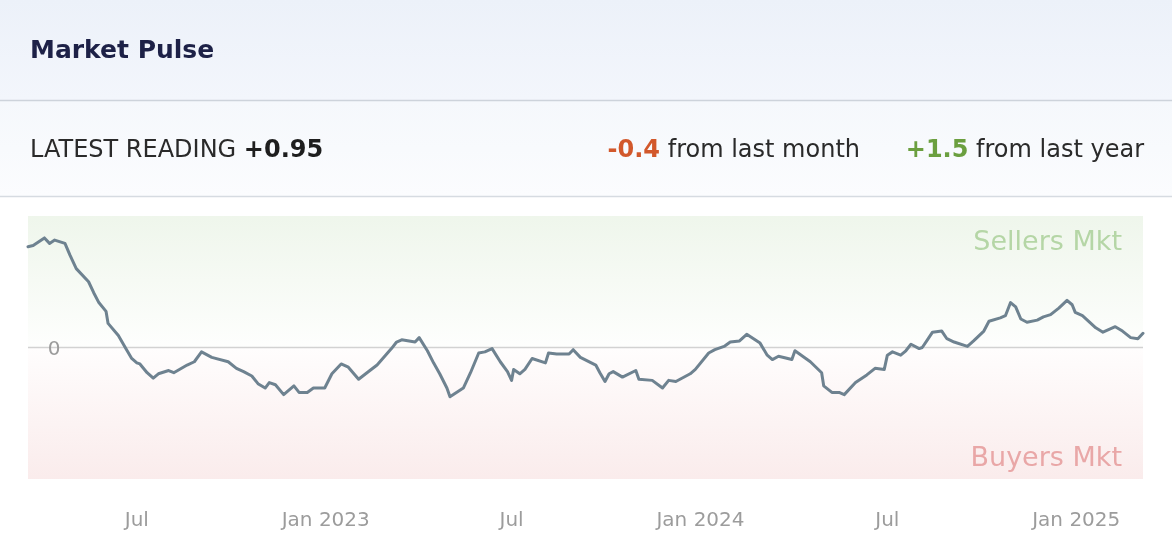 Image resolution: width=1172 pixels, height=560 pixels. What do you see at coordinates (122, 49) in the screenshot?
I see `chart-title: Market Pulse` at bounding box center [122, 49].